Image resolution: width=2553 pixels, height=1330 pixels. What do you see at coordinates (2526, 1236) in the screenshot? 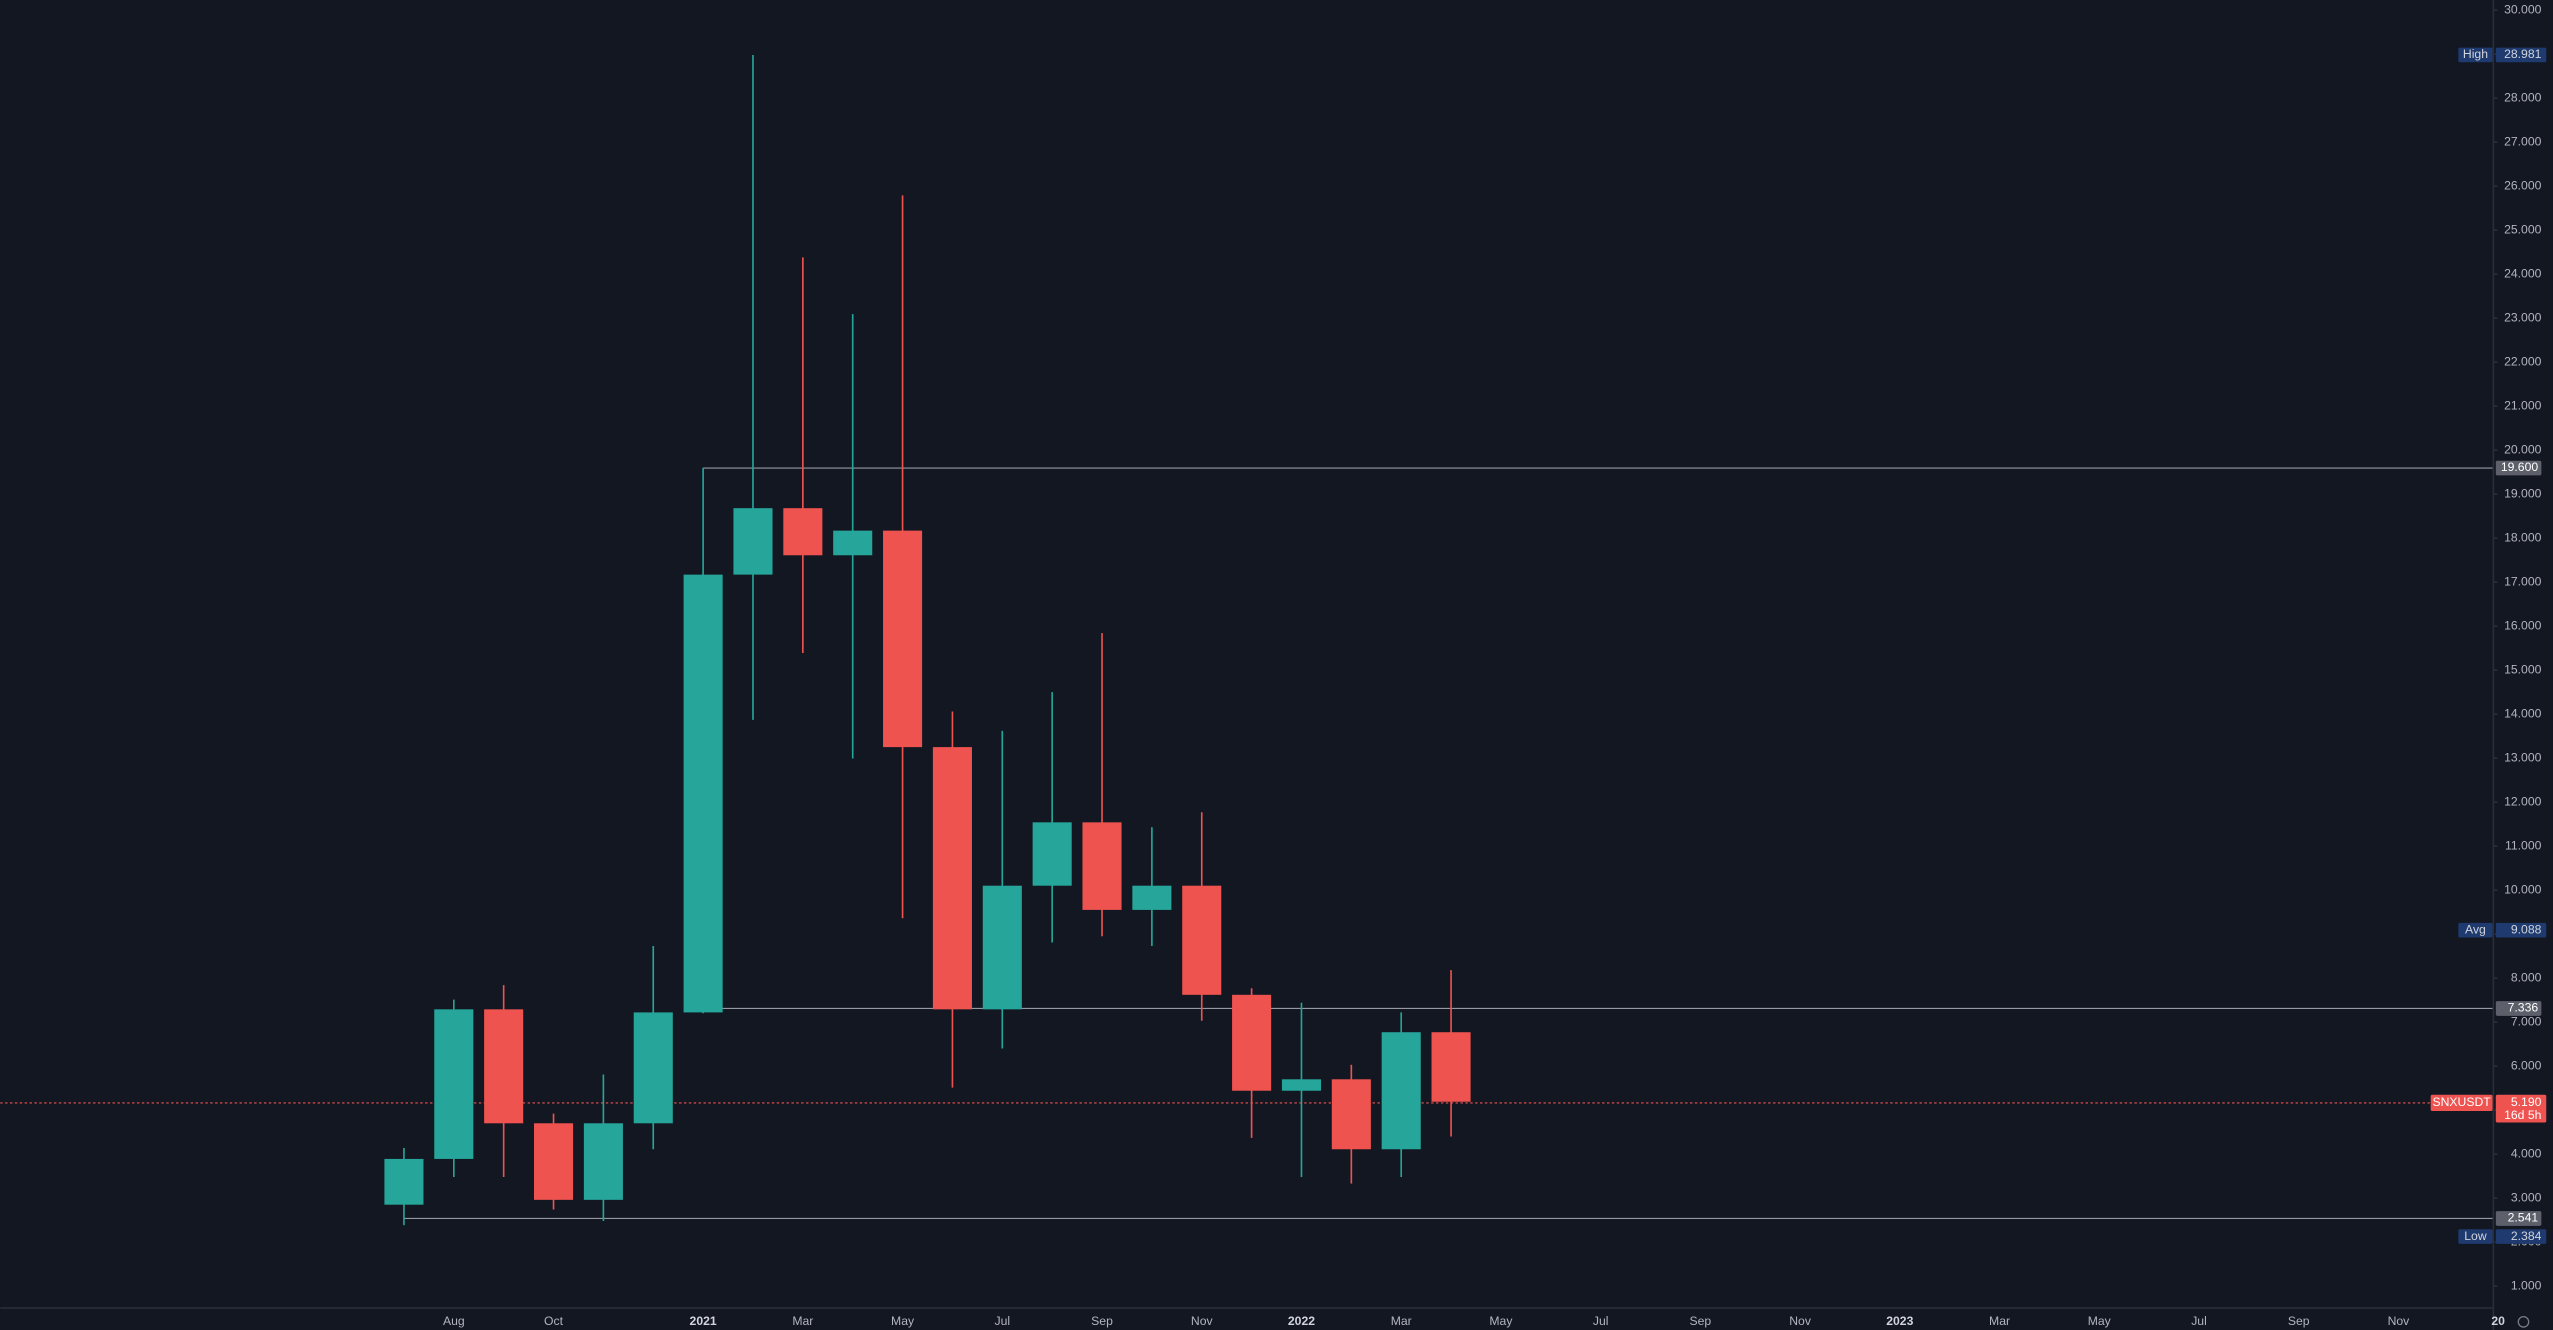
I see `badge-value: 2.384` at bounding box center [2526, 1236].